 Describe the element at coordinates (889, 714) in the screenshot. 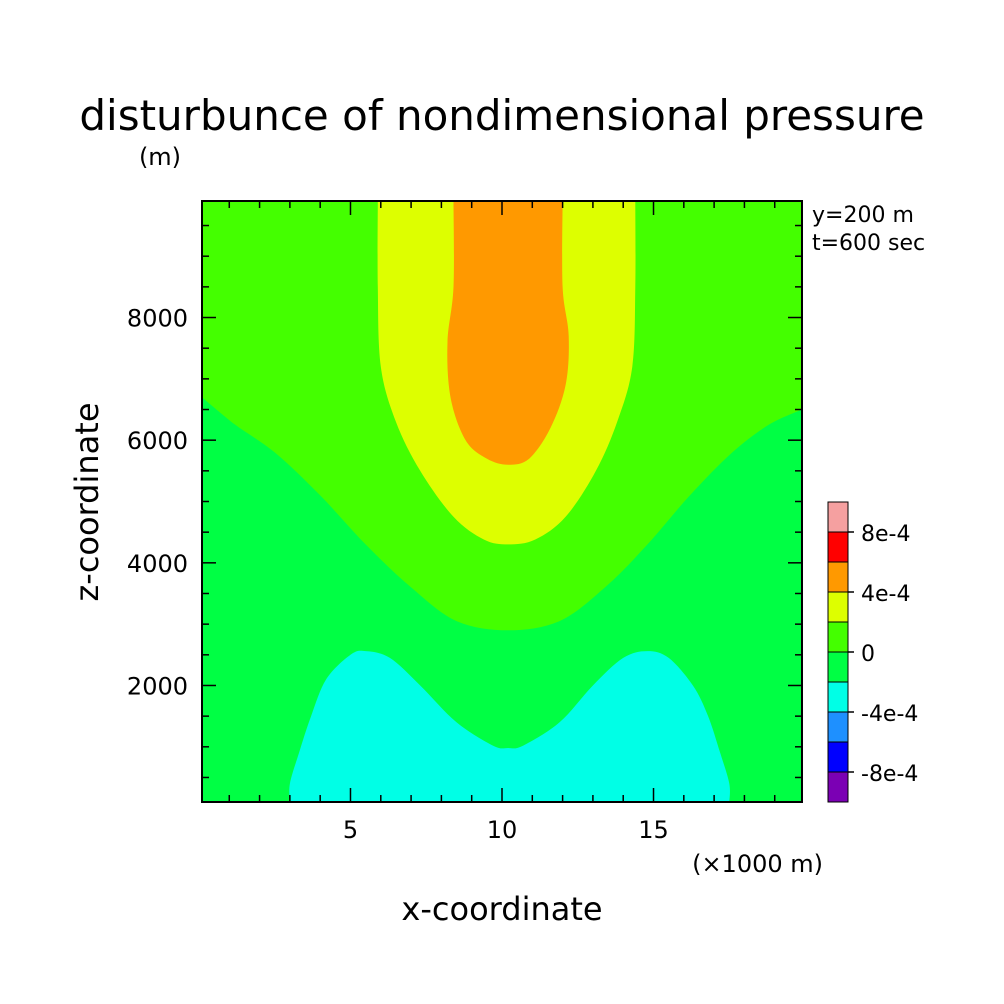

I see `colorbar-tick-label: -4e-4` at that location.